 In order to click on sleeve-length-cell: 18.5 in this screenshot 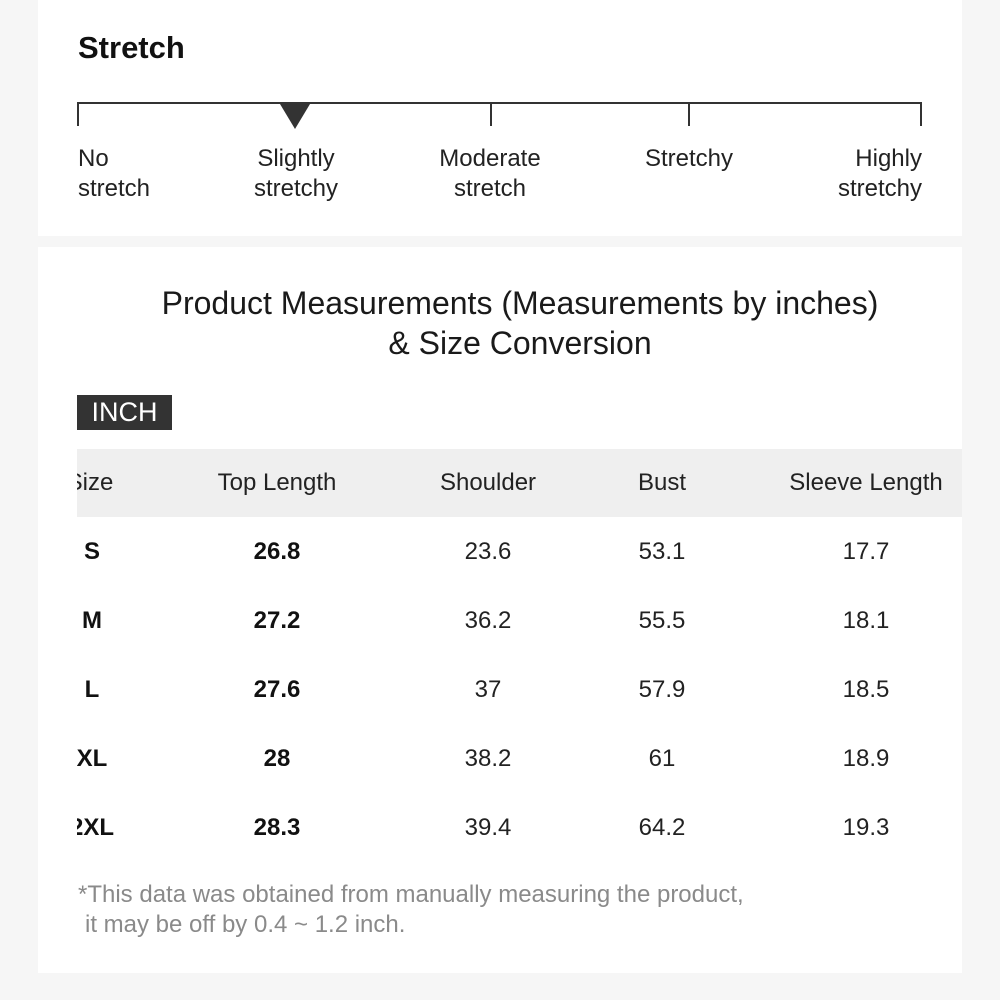, I will do `click(866, 689)`.